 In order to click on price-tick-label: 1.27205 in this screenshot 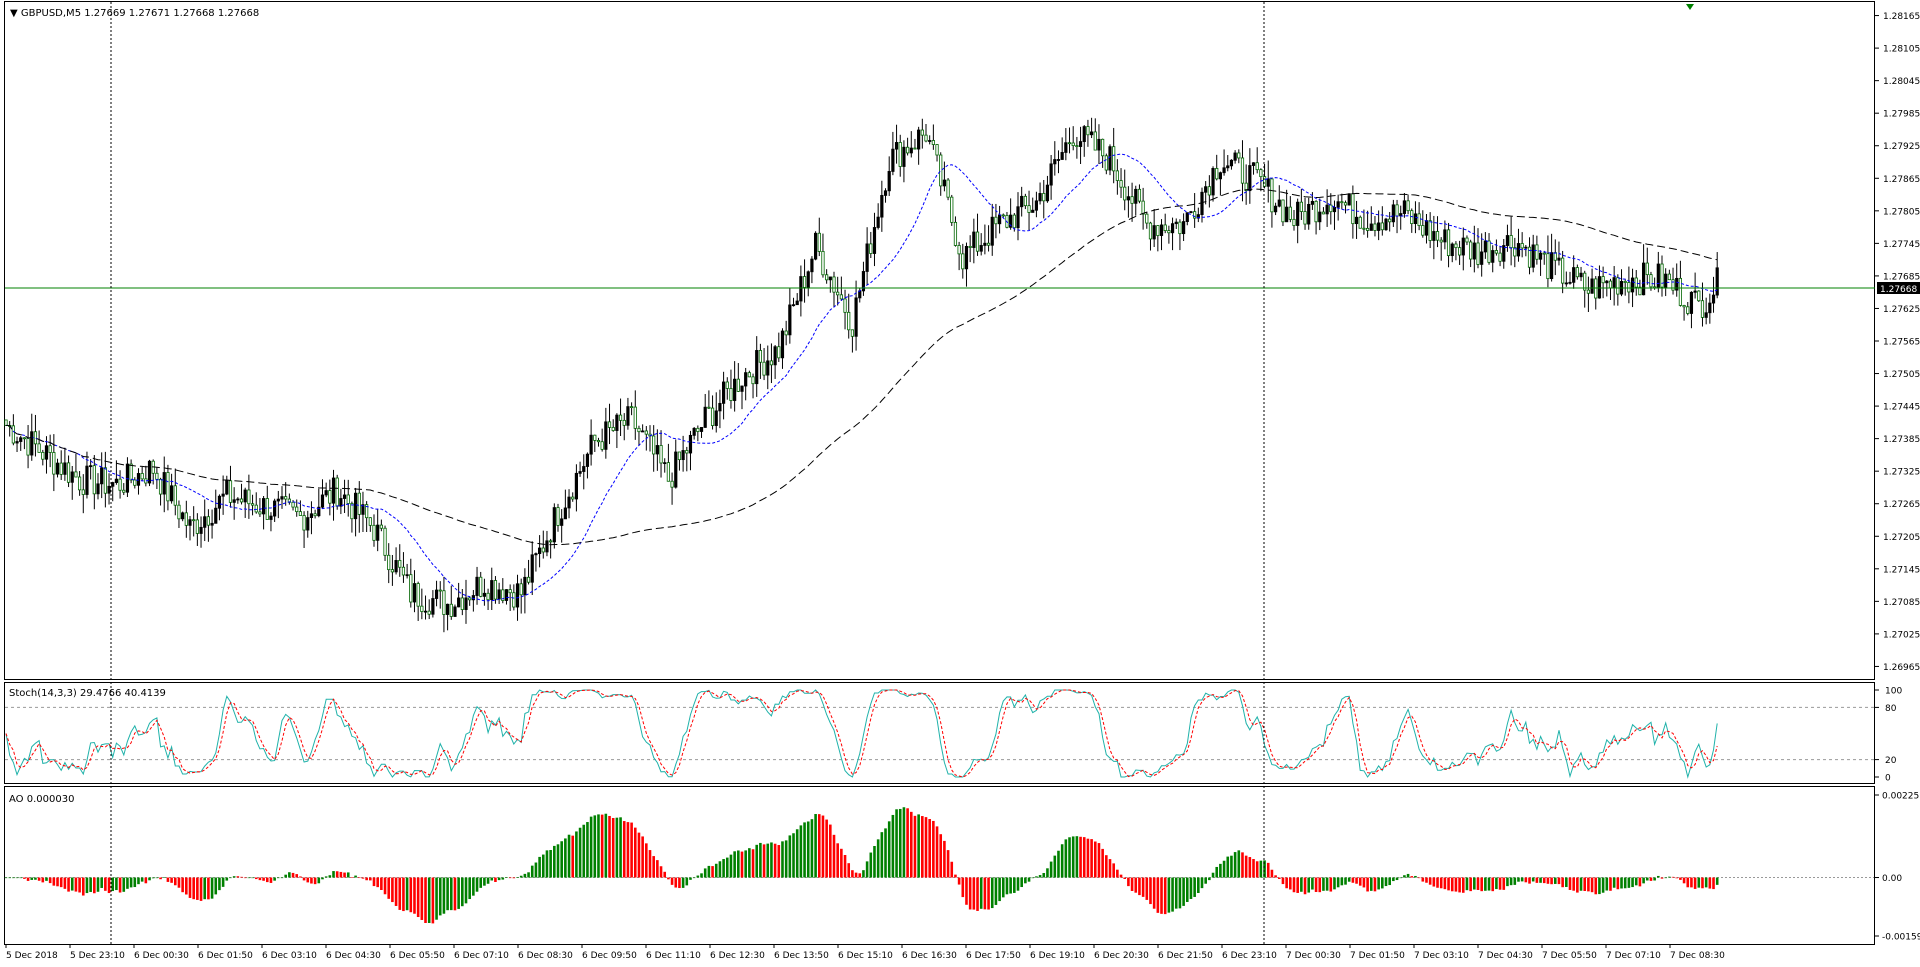, I will do `click(1901, 538)`.